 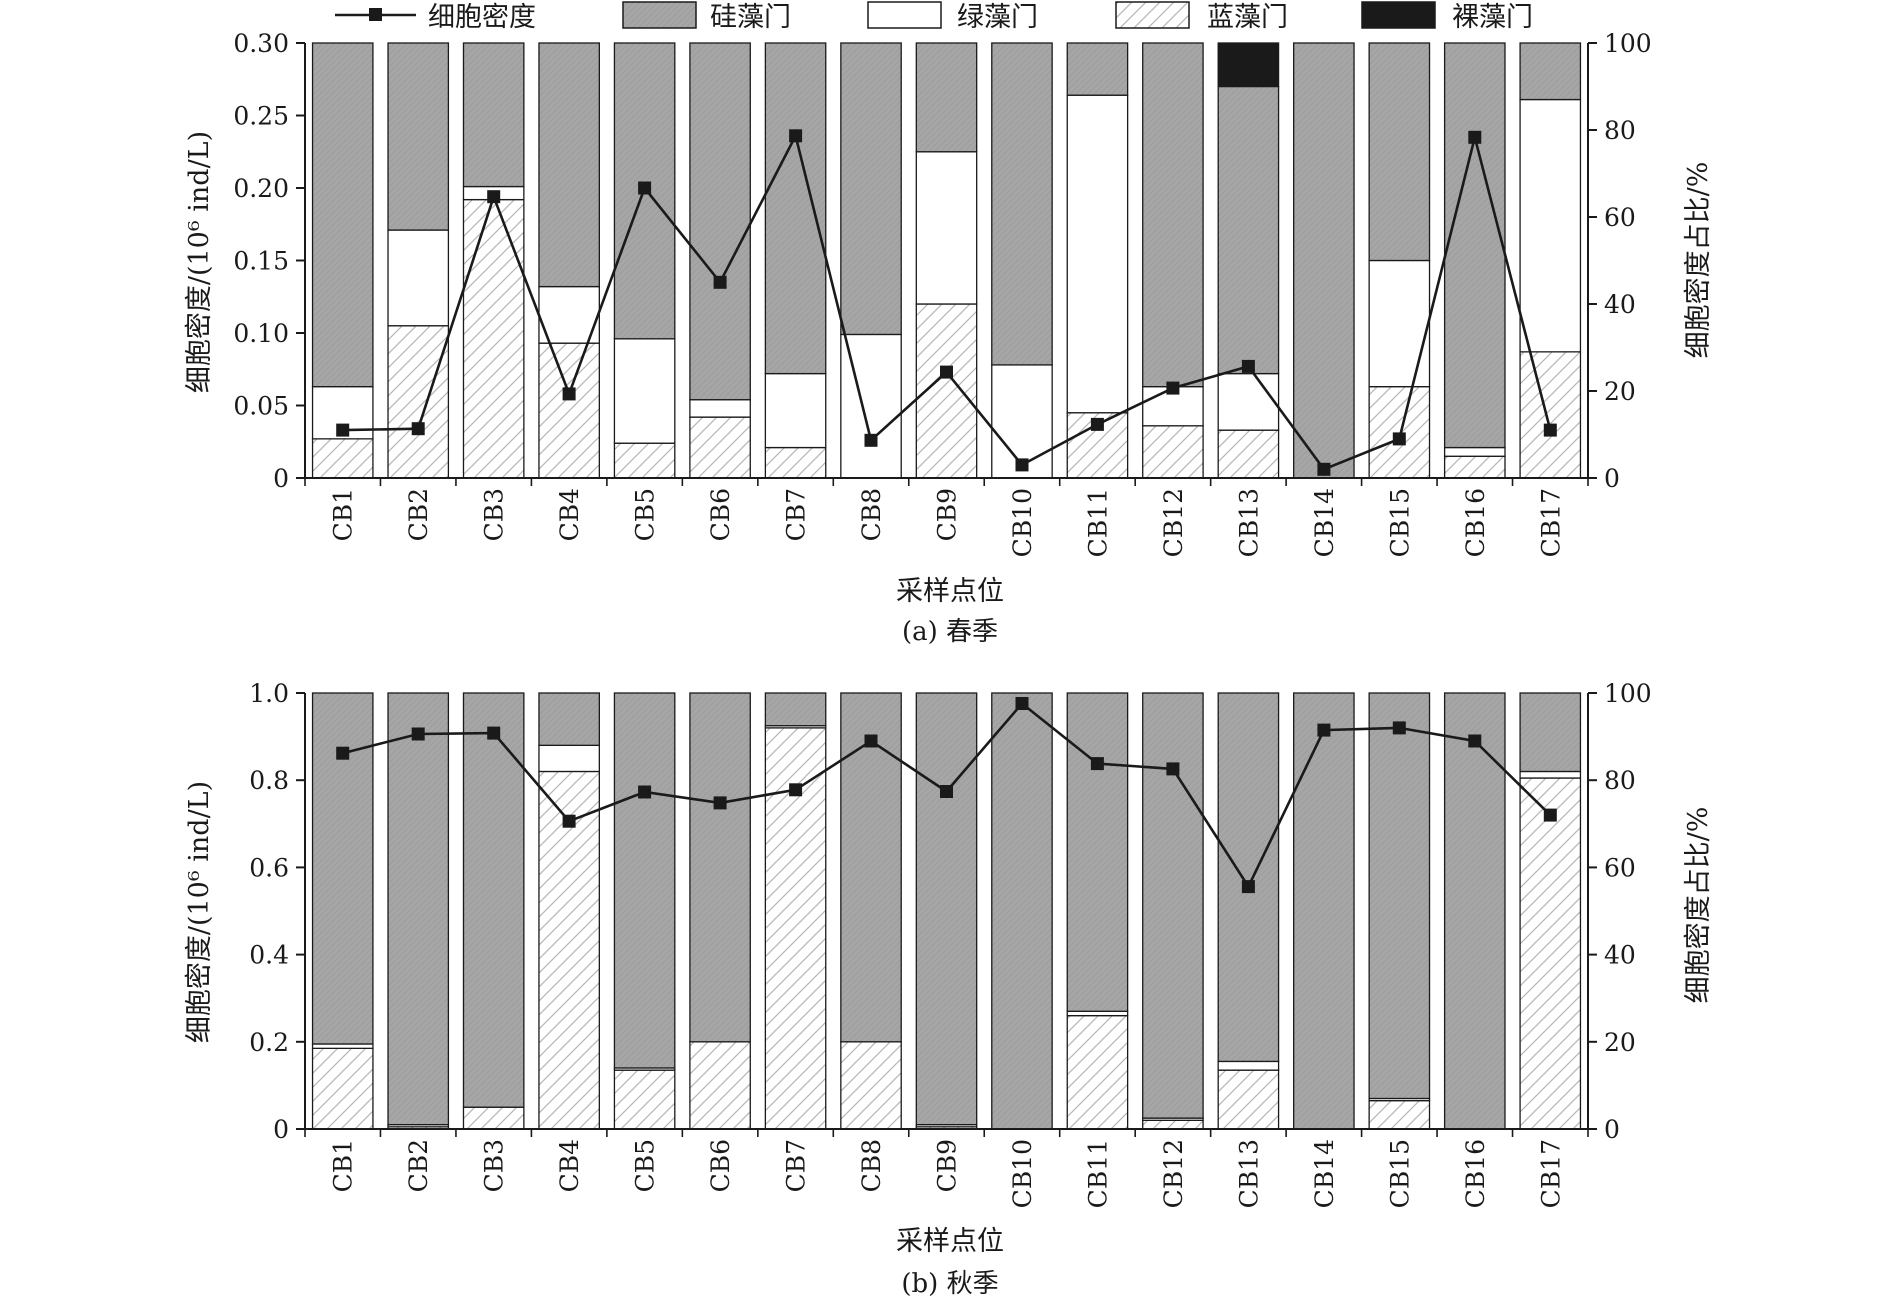 I want to click on density-marker-cb11, so click(x=1097, y=764).